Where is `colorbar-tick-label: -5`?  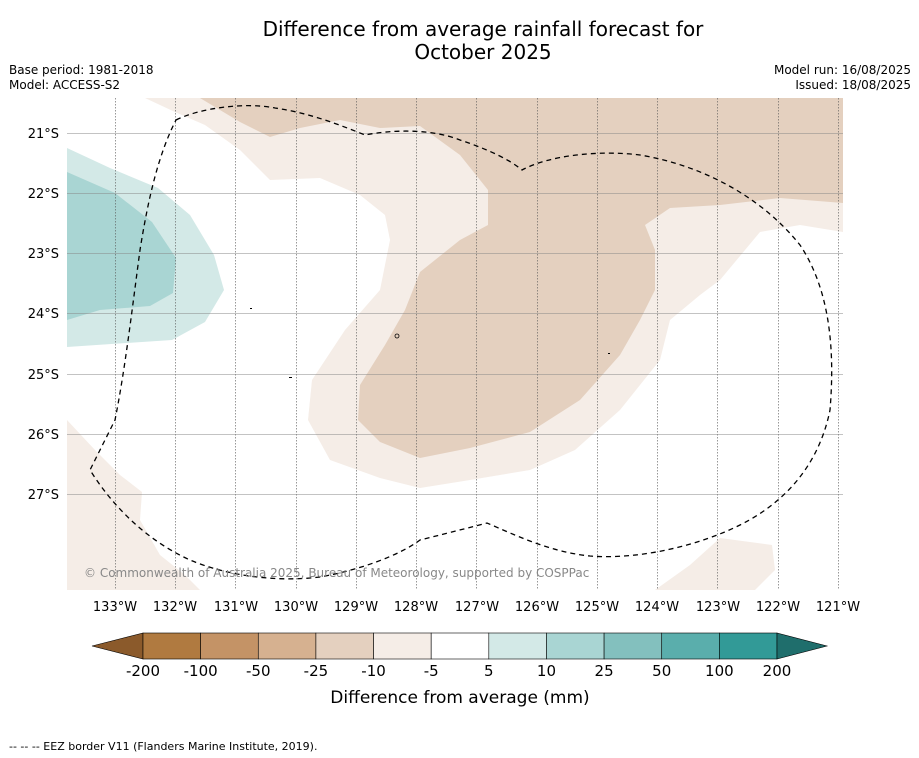 colorbar-tick-label: -5 is located at coordinates (431, 671).